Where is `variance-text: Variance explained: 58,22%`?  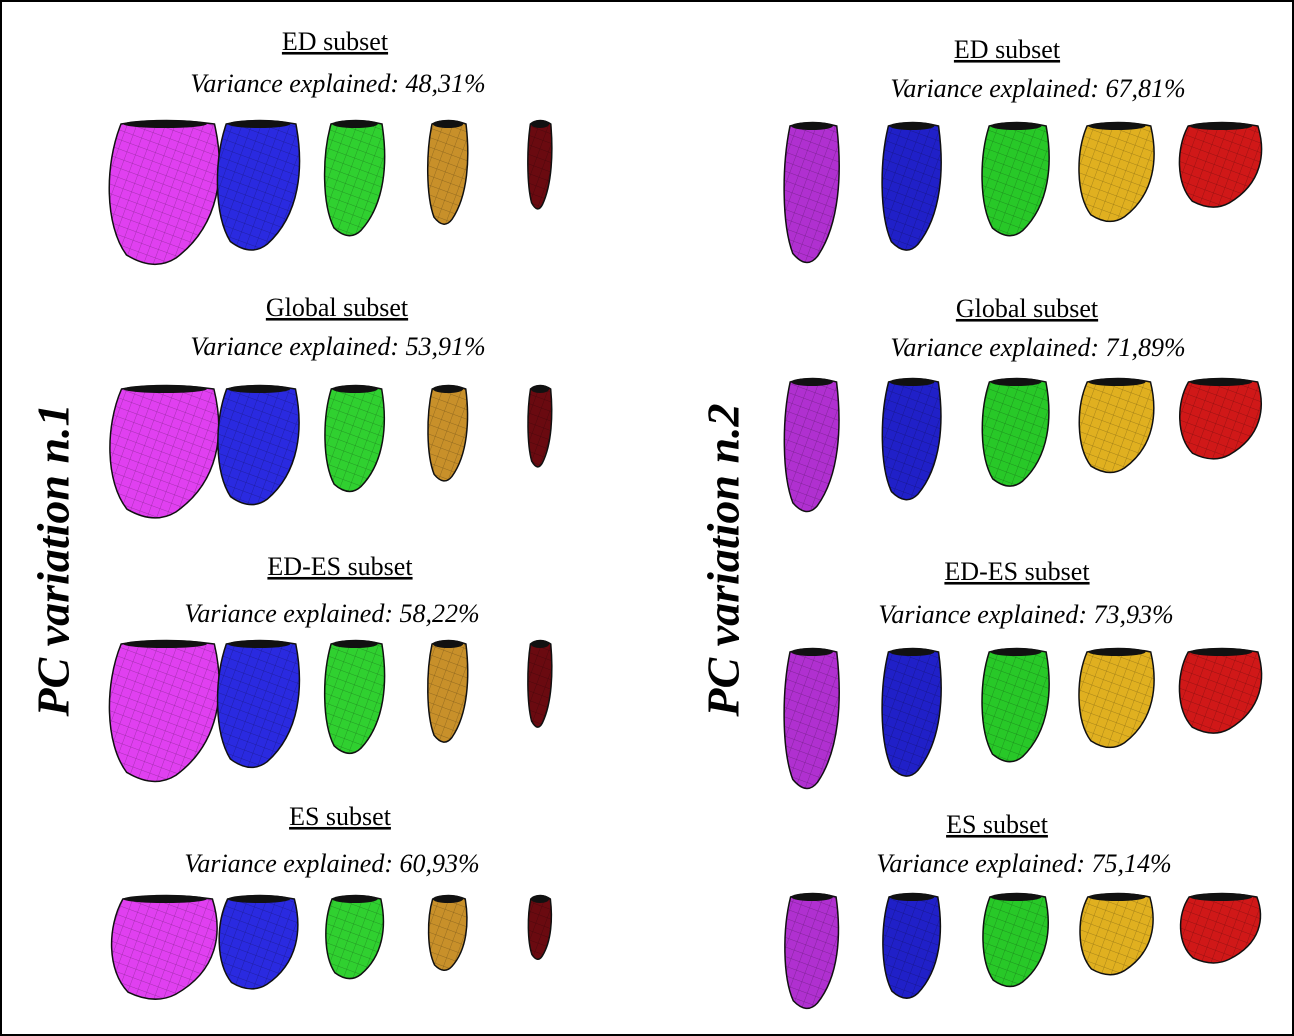 variance-text: Variance explained: 58,22% is located at coordinates (331, 613).